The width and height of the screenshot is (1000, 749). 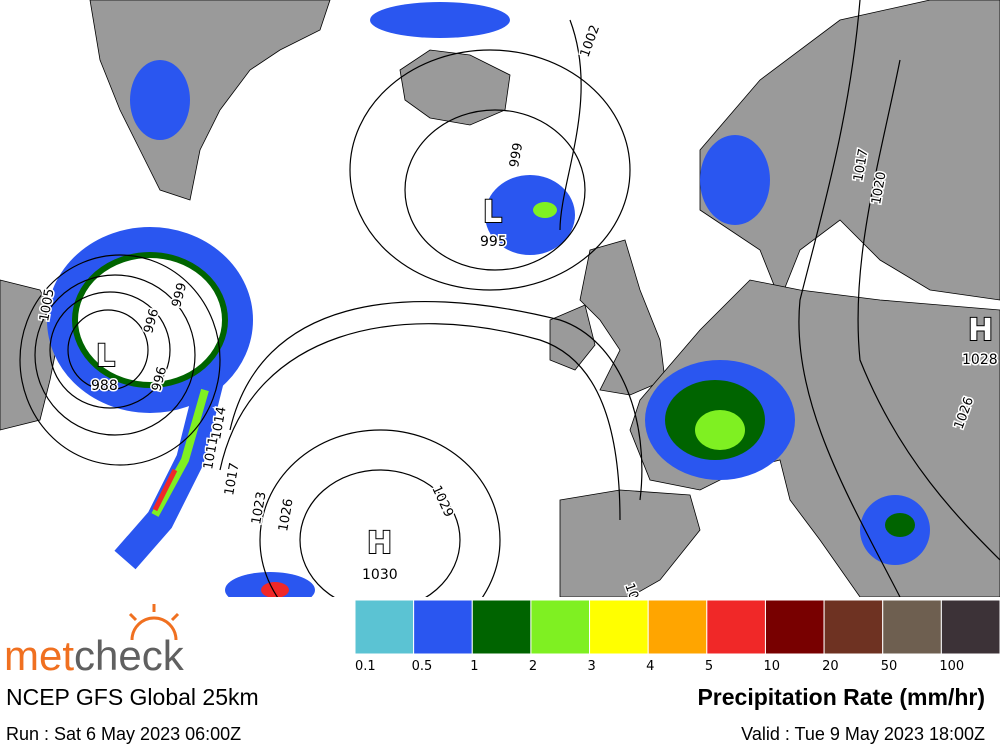 I want to click on legend-label: 100, so click(x=951, y=666).